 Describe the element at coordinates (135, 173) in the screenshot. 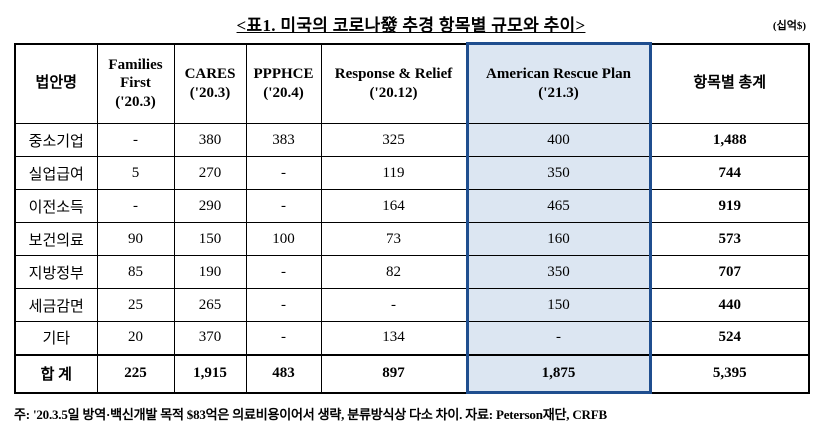

I see `data-cell: 5` at that location.